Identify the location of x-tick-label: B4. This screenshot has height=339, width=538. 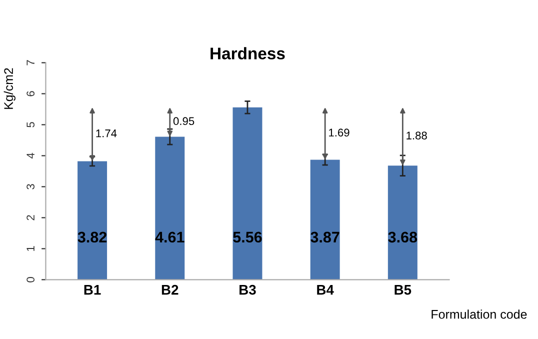
(325, 290).